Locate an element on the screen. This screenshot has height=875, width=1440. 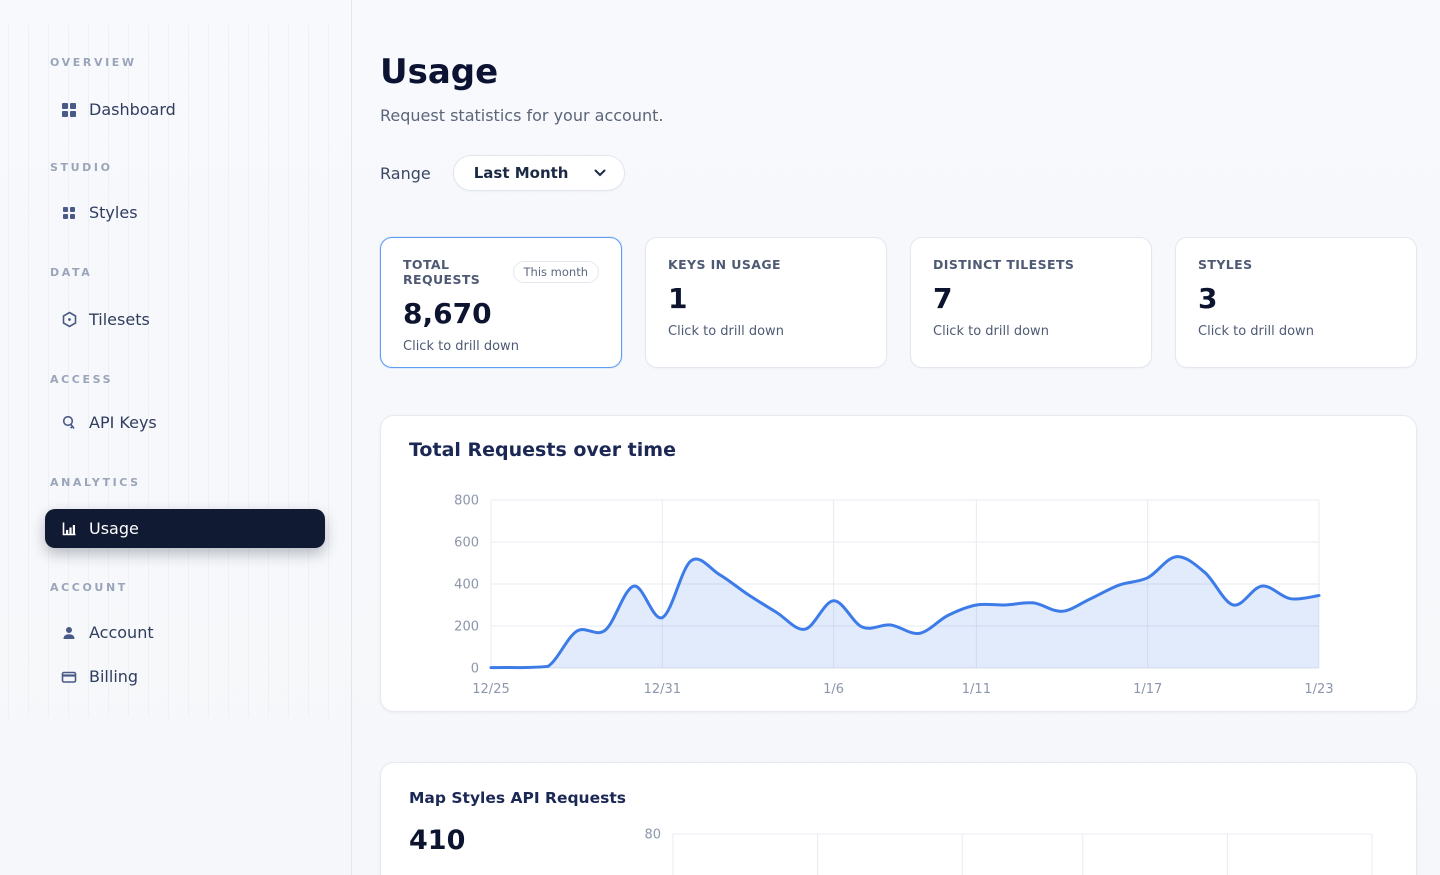
chart-title: Map Styles API Requests is located at coordinates (517, 798).